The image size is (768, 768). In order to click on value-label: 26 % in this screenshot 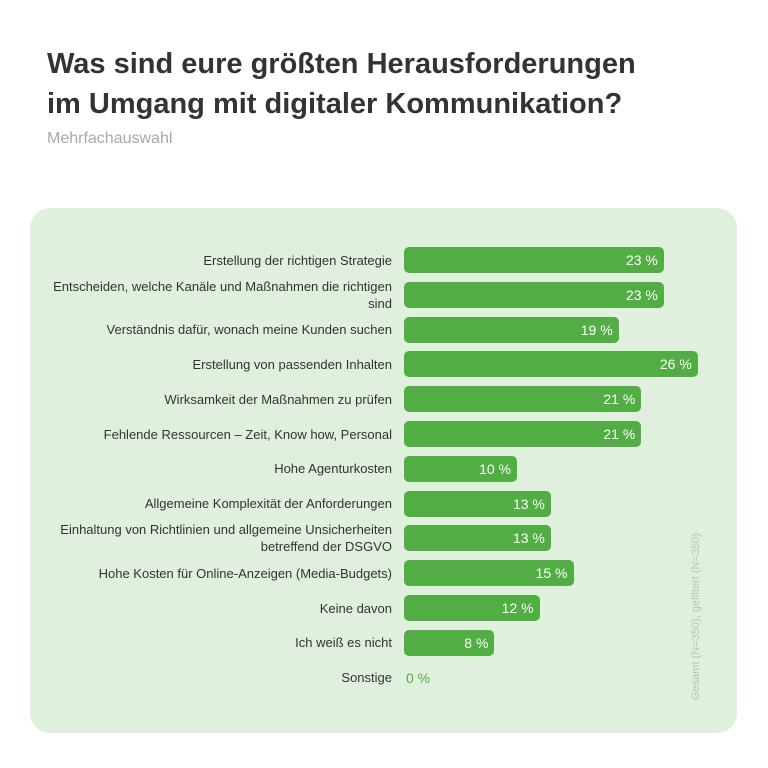, I will do `click(675, 364)`.